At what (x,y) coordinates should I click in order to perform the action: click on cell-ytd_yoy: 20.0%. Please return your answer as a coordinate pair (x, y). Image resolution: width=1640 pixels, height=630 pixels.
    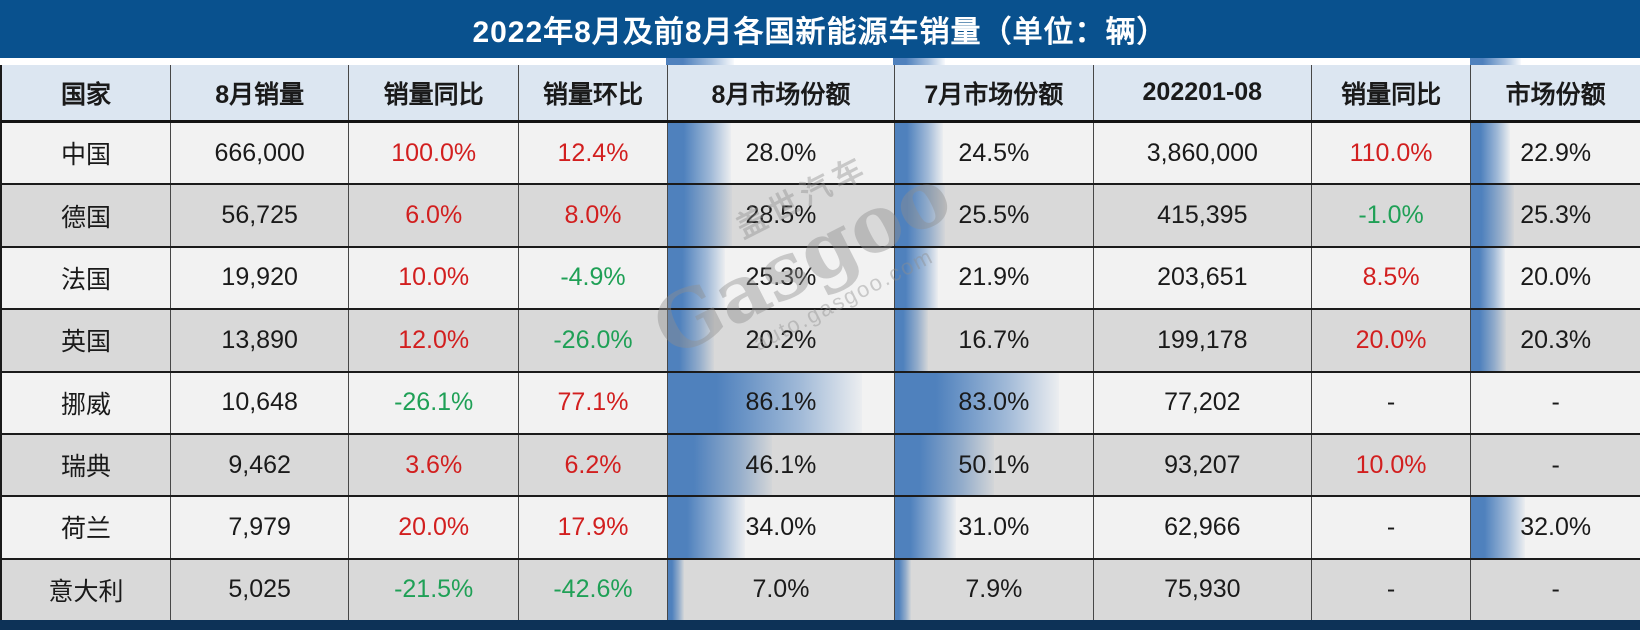
    Looking at the image, I should click on (1390, 340).